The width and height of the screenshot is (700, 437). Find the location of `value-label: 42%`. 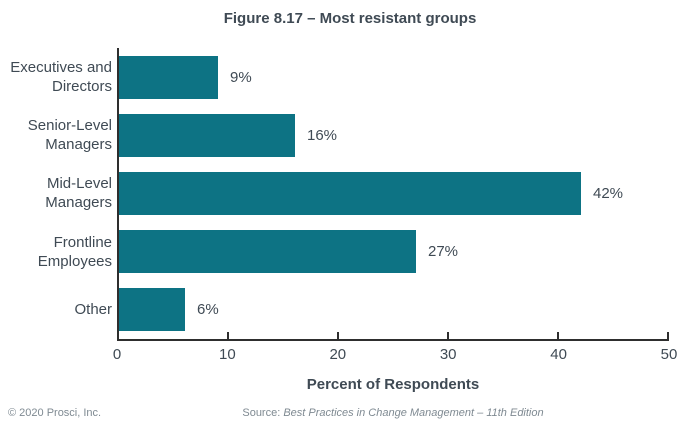

value-label: 42% is located at coordinates (608, 193).